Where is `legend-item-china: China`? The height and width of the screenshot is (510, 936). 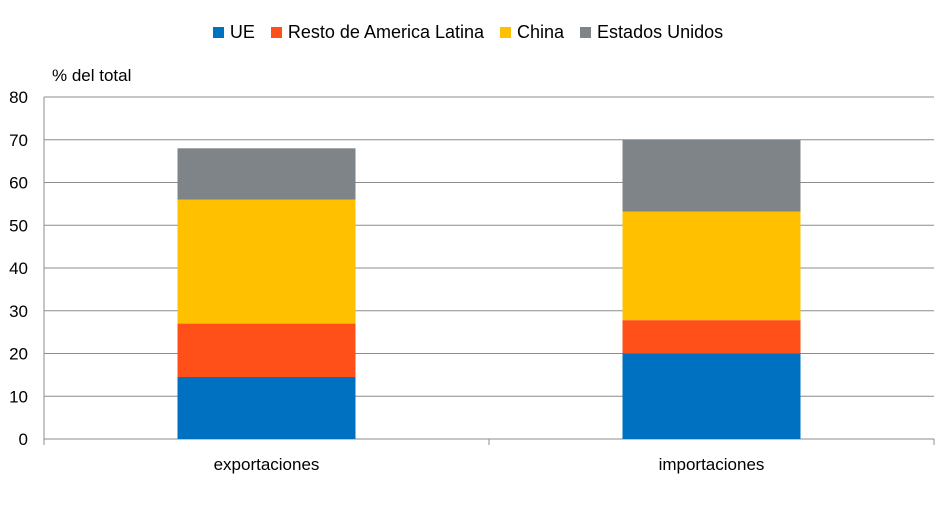 legend-item-china: China is located at coordinates (532, 32).